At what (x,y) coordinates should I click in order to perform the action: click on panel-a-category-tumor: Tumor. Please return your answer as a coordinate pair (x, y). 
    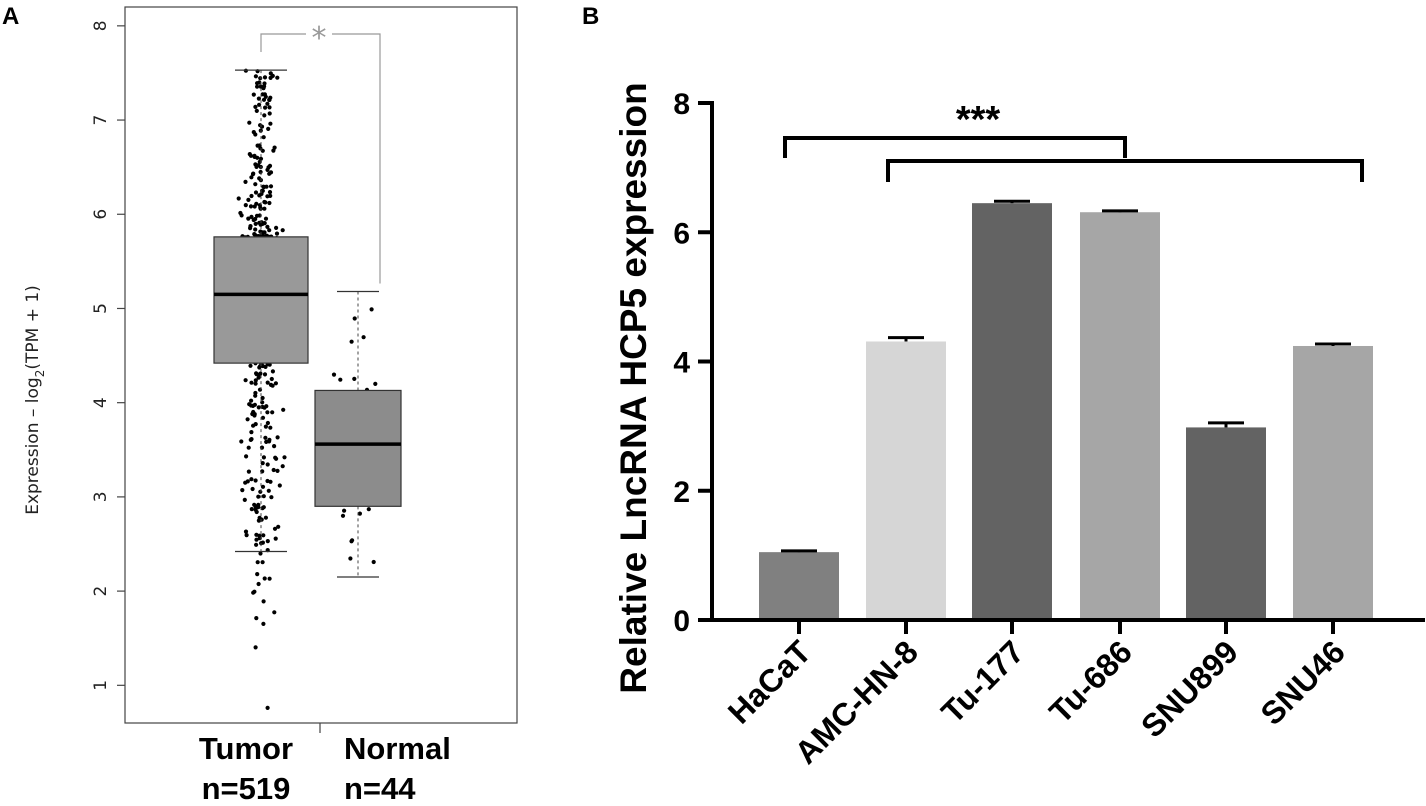
    Looking at the image, I should click on (246, 748).